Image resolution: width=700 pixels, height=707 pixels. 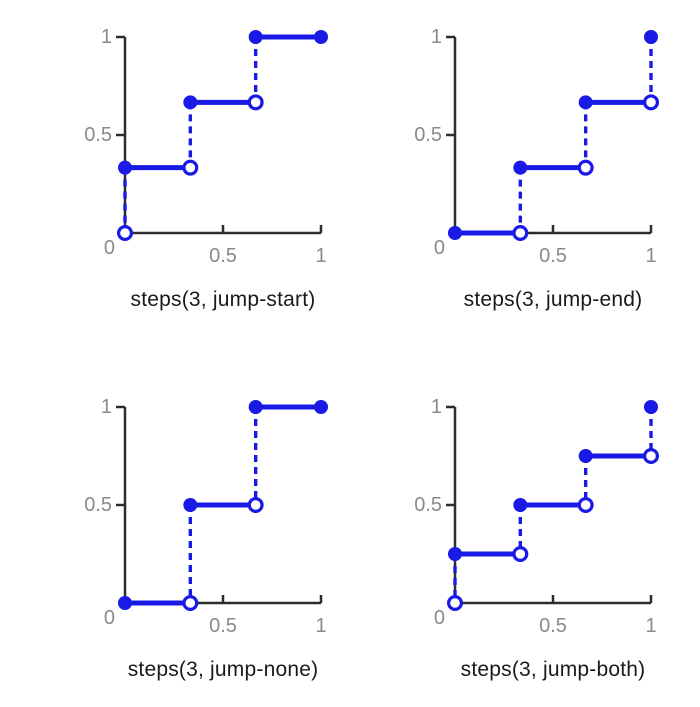 What do you see at coordinates (206, 516) in the screenshot?
I see `chart-canvas-jump-none: 0 0.5 1 0.5 1` at bounding box center [206, 516].